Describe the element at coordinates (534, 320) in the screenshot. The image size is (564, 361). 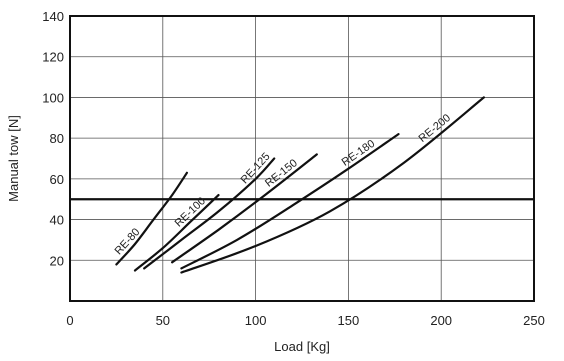
I see `x-tick-label: 250` at that location.